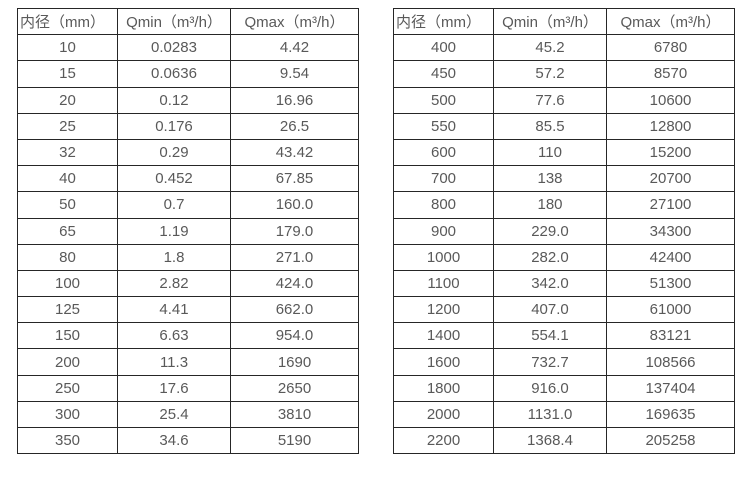 The height and width of the screenshot is (483, 750). I want to click on table-row: 65 1.19 179.0, so click(188, 231).